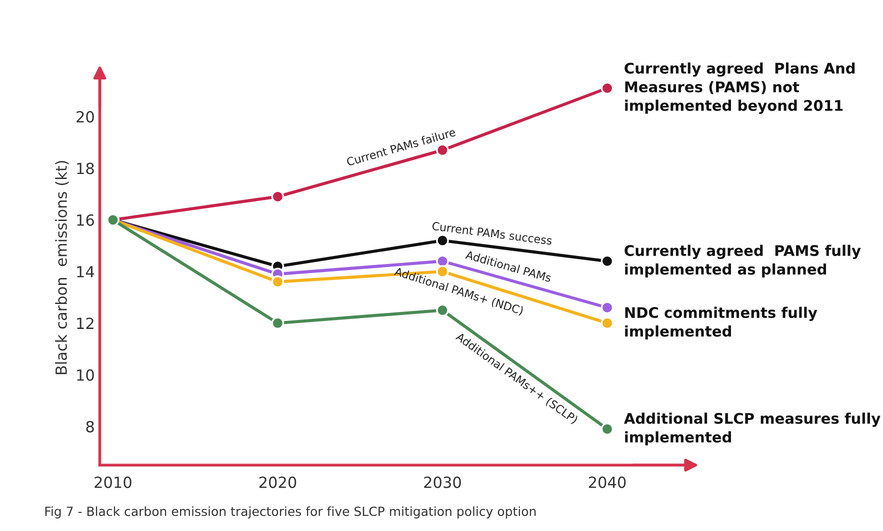 The height and width of the screenshot is (531, 883). Describe the element at coordinates (739, 88) in the screenshot. I see `annotation: Currently agreed Plans And Measures (PAMS) not implemented beyond 2011` at that location.